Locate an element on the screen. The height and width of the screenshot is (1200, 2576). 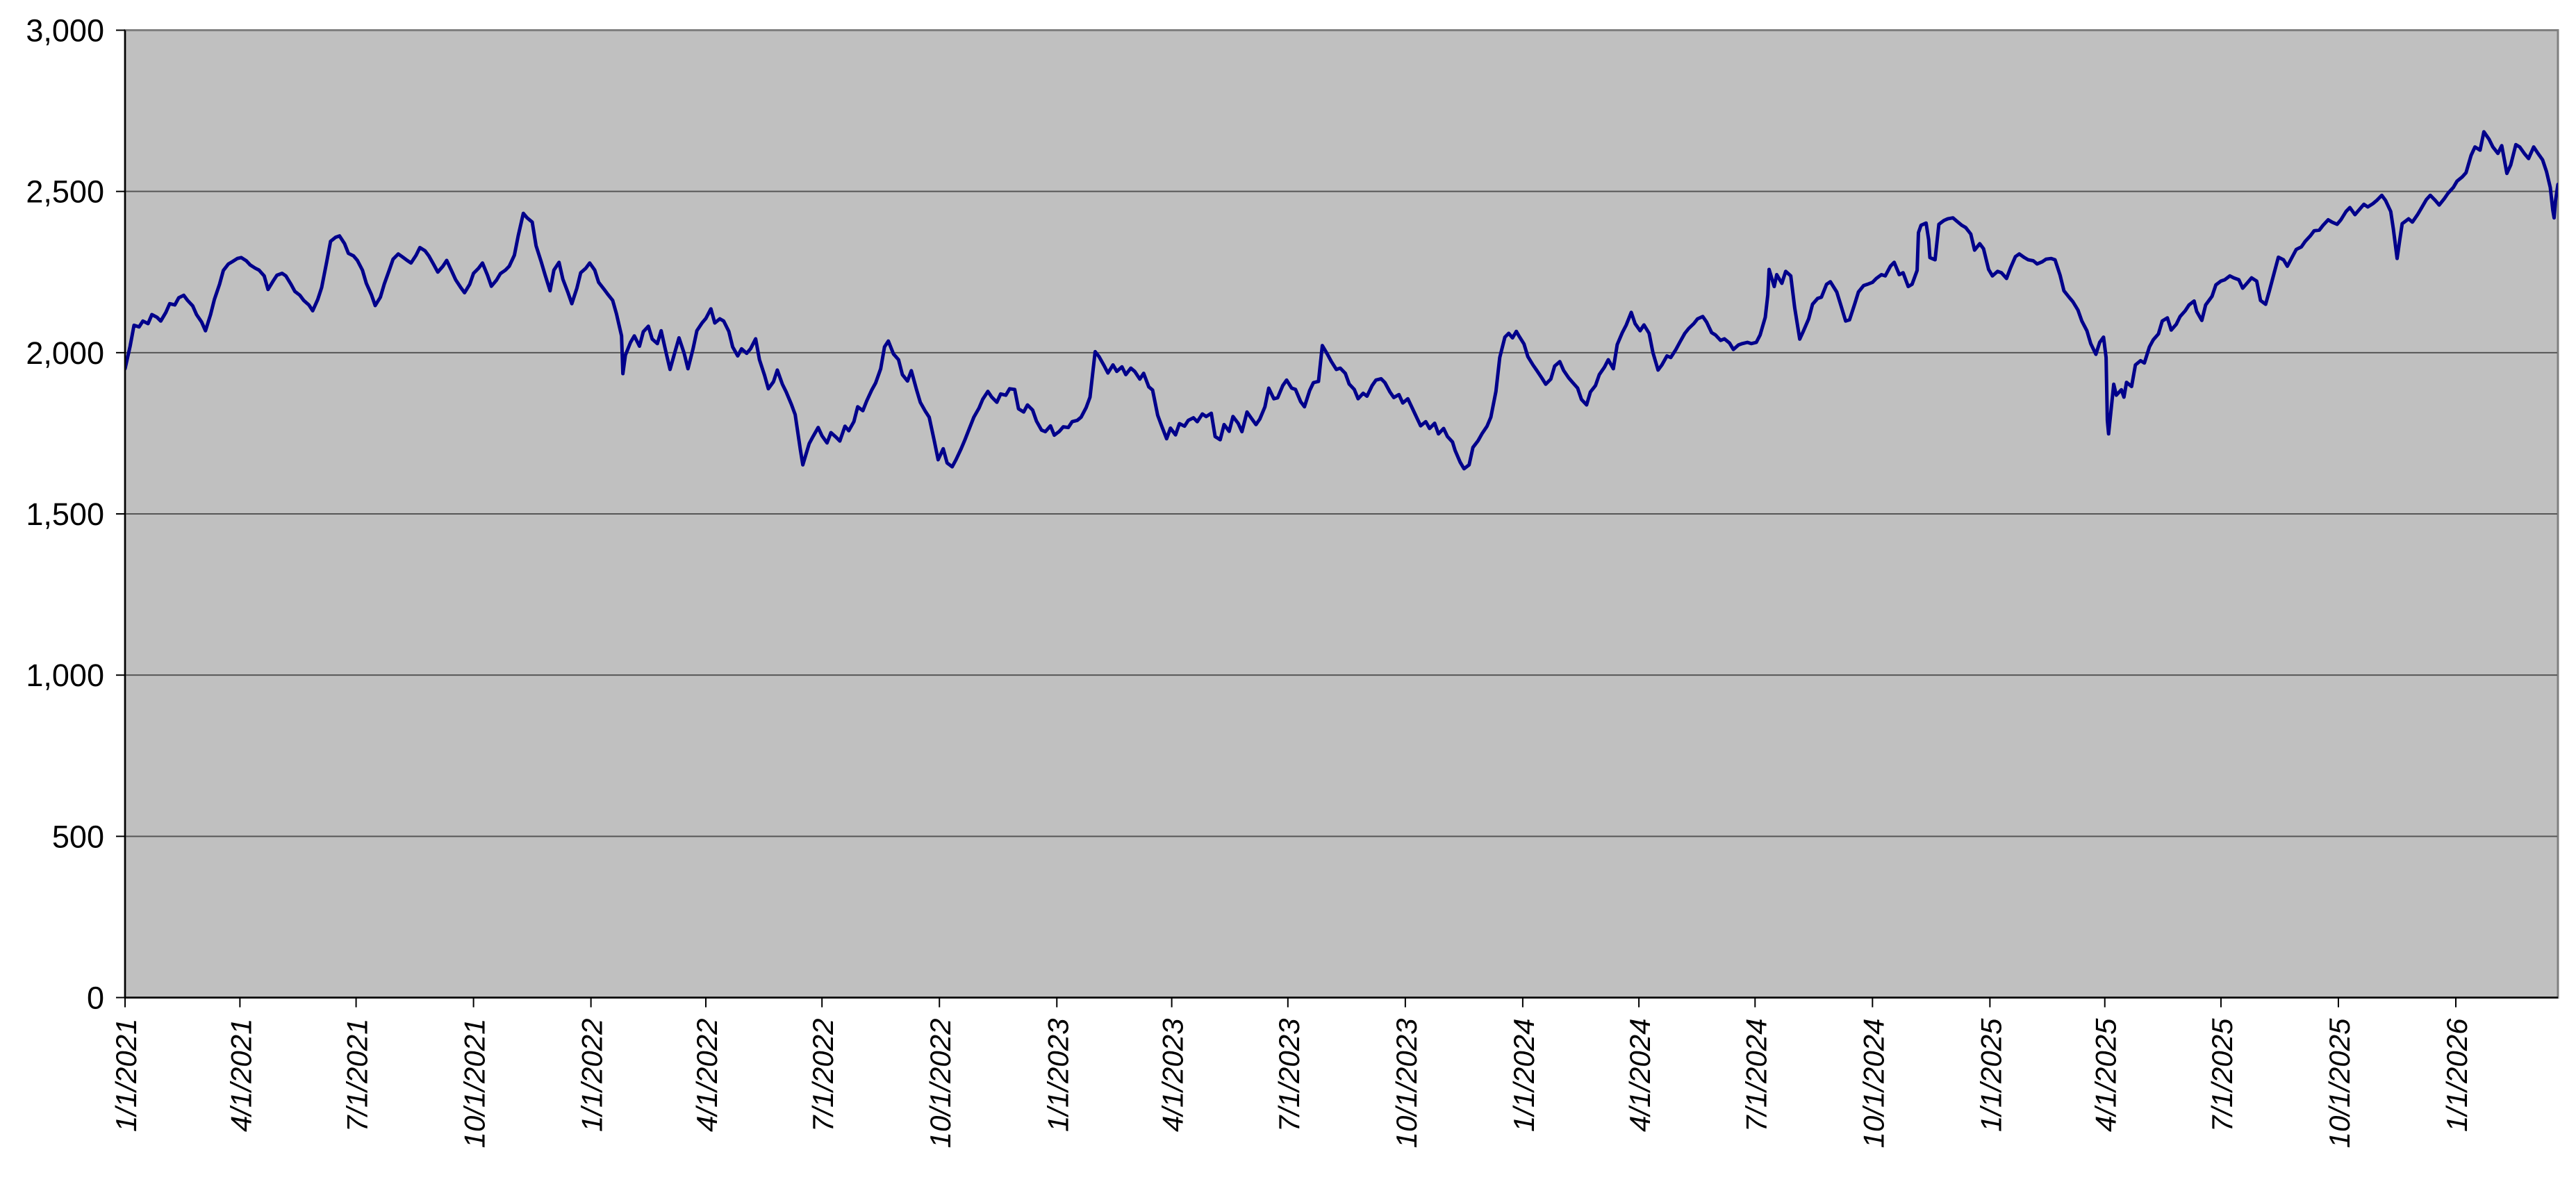
x-axis-label: 1/1/2026 is located at coordinates (2457, 1075).